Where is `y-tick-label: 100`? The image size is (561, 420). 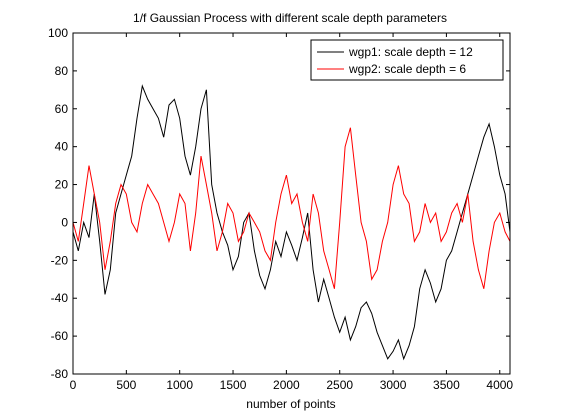
y-tick-label: 100 is located at coordinates (58, 33).